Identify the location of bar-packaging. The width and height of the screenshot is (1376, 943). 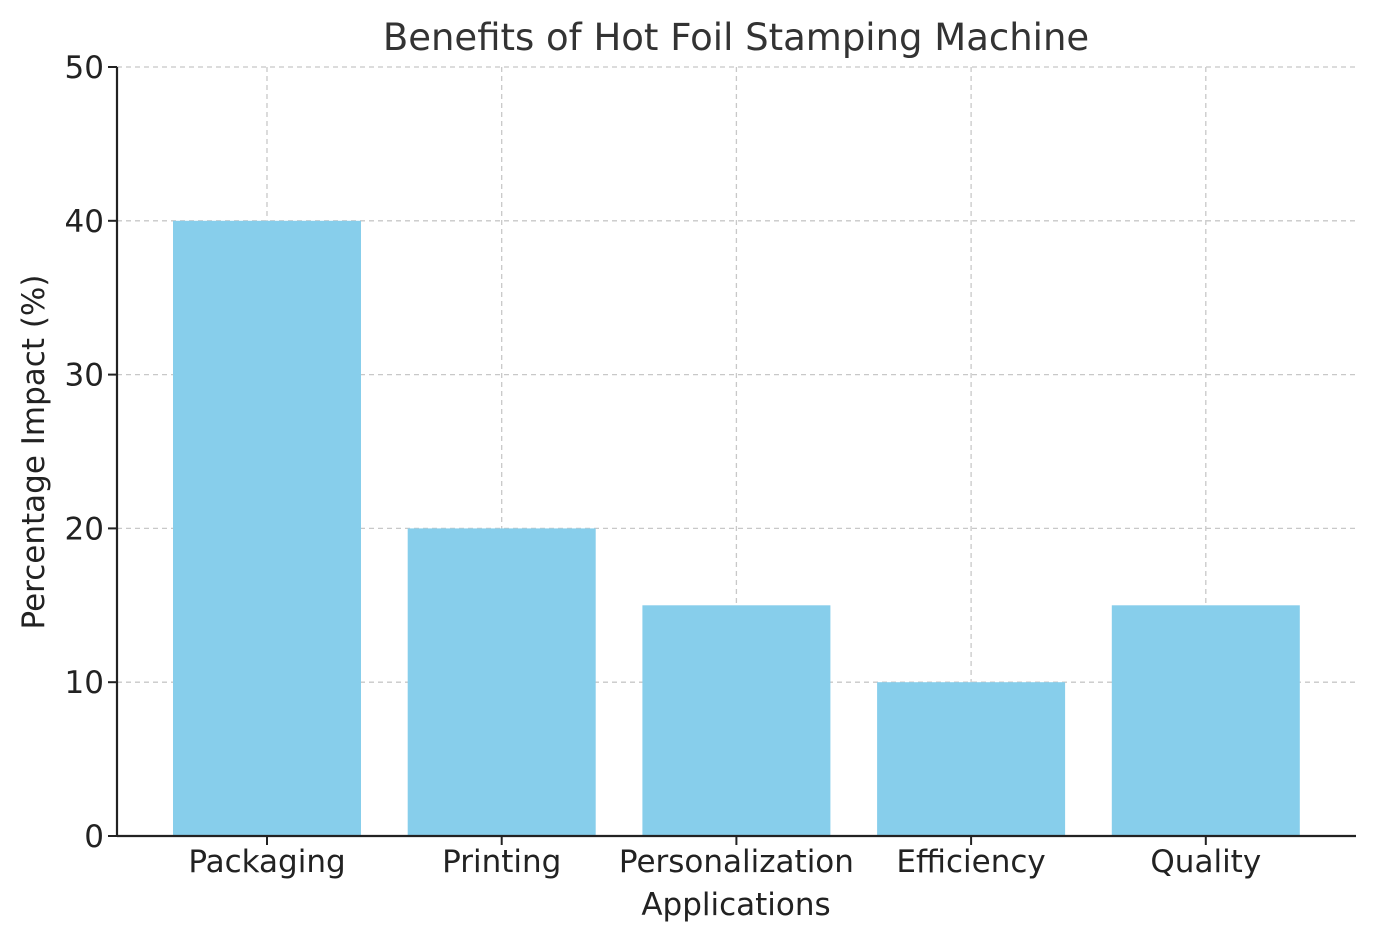
(267, 528).